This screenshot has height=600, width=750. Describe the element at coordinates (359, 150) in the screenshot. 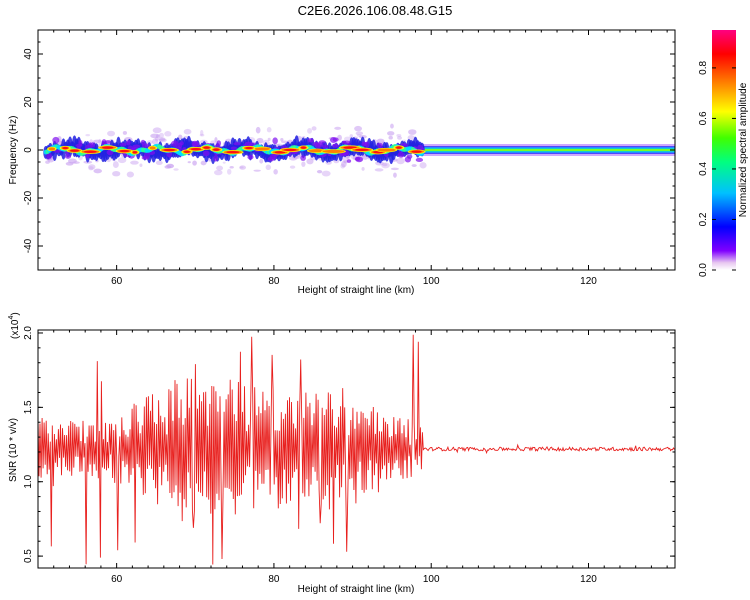

I see `spectrogram-marks` at that location.